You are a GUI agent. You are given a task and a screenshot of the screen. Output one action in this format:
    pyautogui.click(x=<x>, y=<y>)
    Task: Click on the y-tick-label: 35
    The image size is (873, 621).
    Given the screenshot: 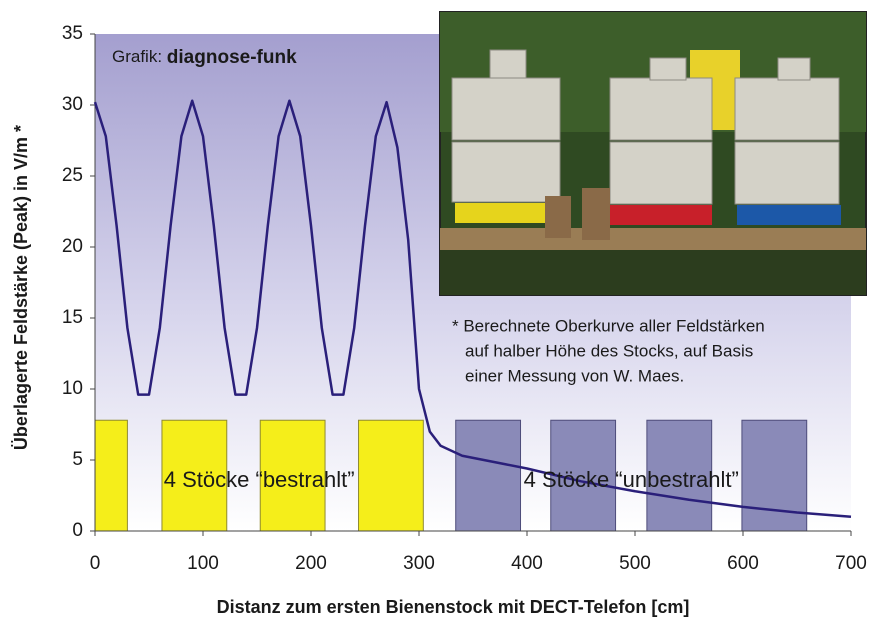 What is the action you would take?
    pyautogui.click(x=72, y=33)
    